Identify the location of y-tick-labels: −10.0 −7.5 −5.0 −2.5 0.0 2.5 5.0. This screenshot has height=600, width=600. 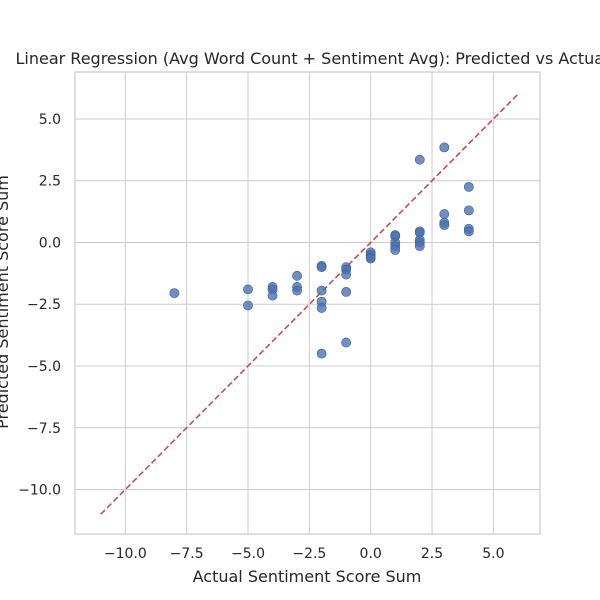
(39, 305).